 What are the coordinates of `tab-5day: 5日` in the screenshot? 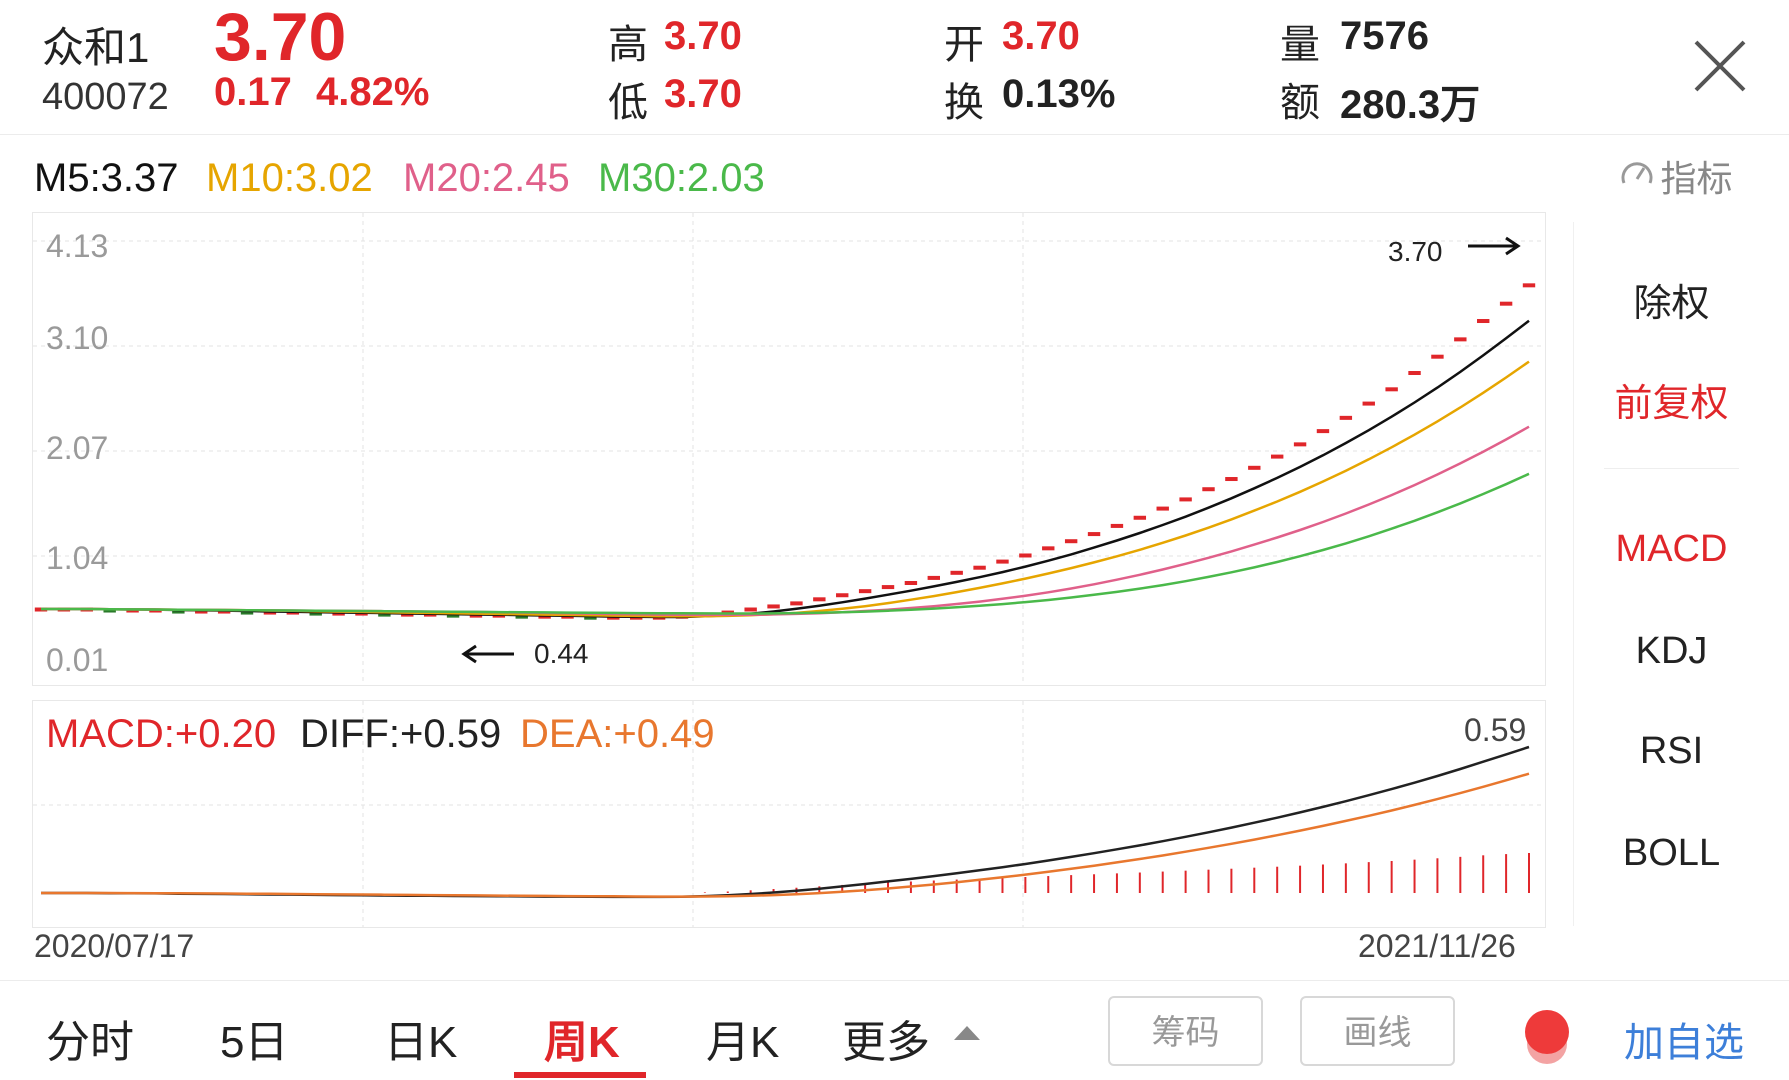 It's located at (254, 1042).